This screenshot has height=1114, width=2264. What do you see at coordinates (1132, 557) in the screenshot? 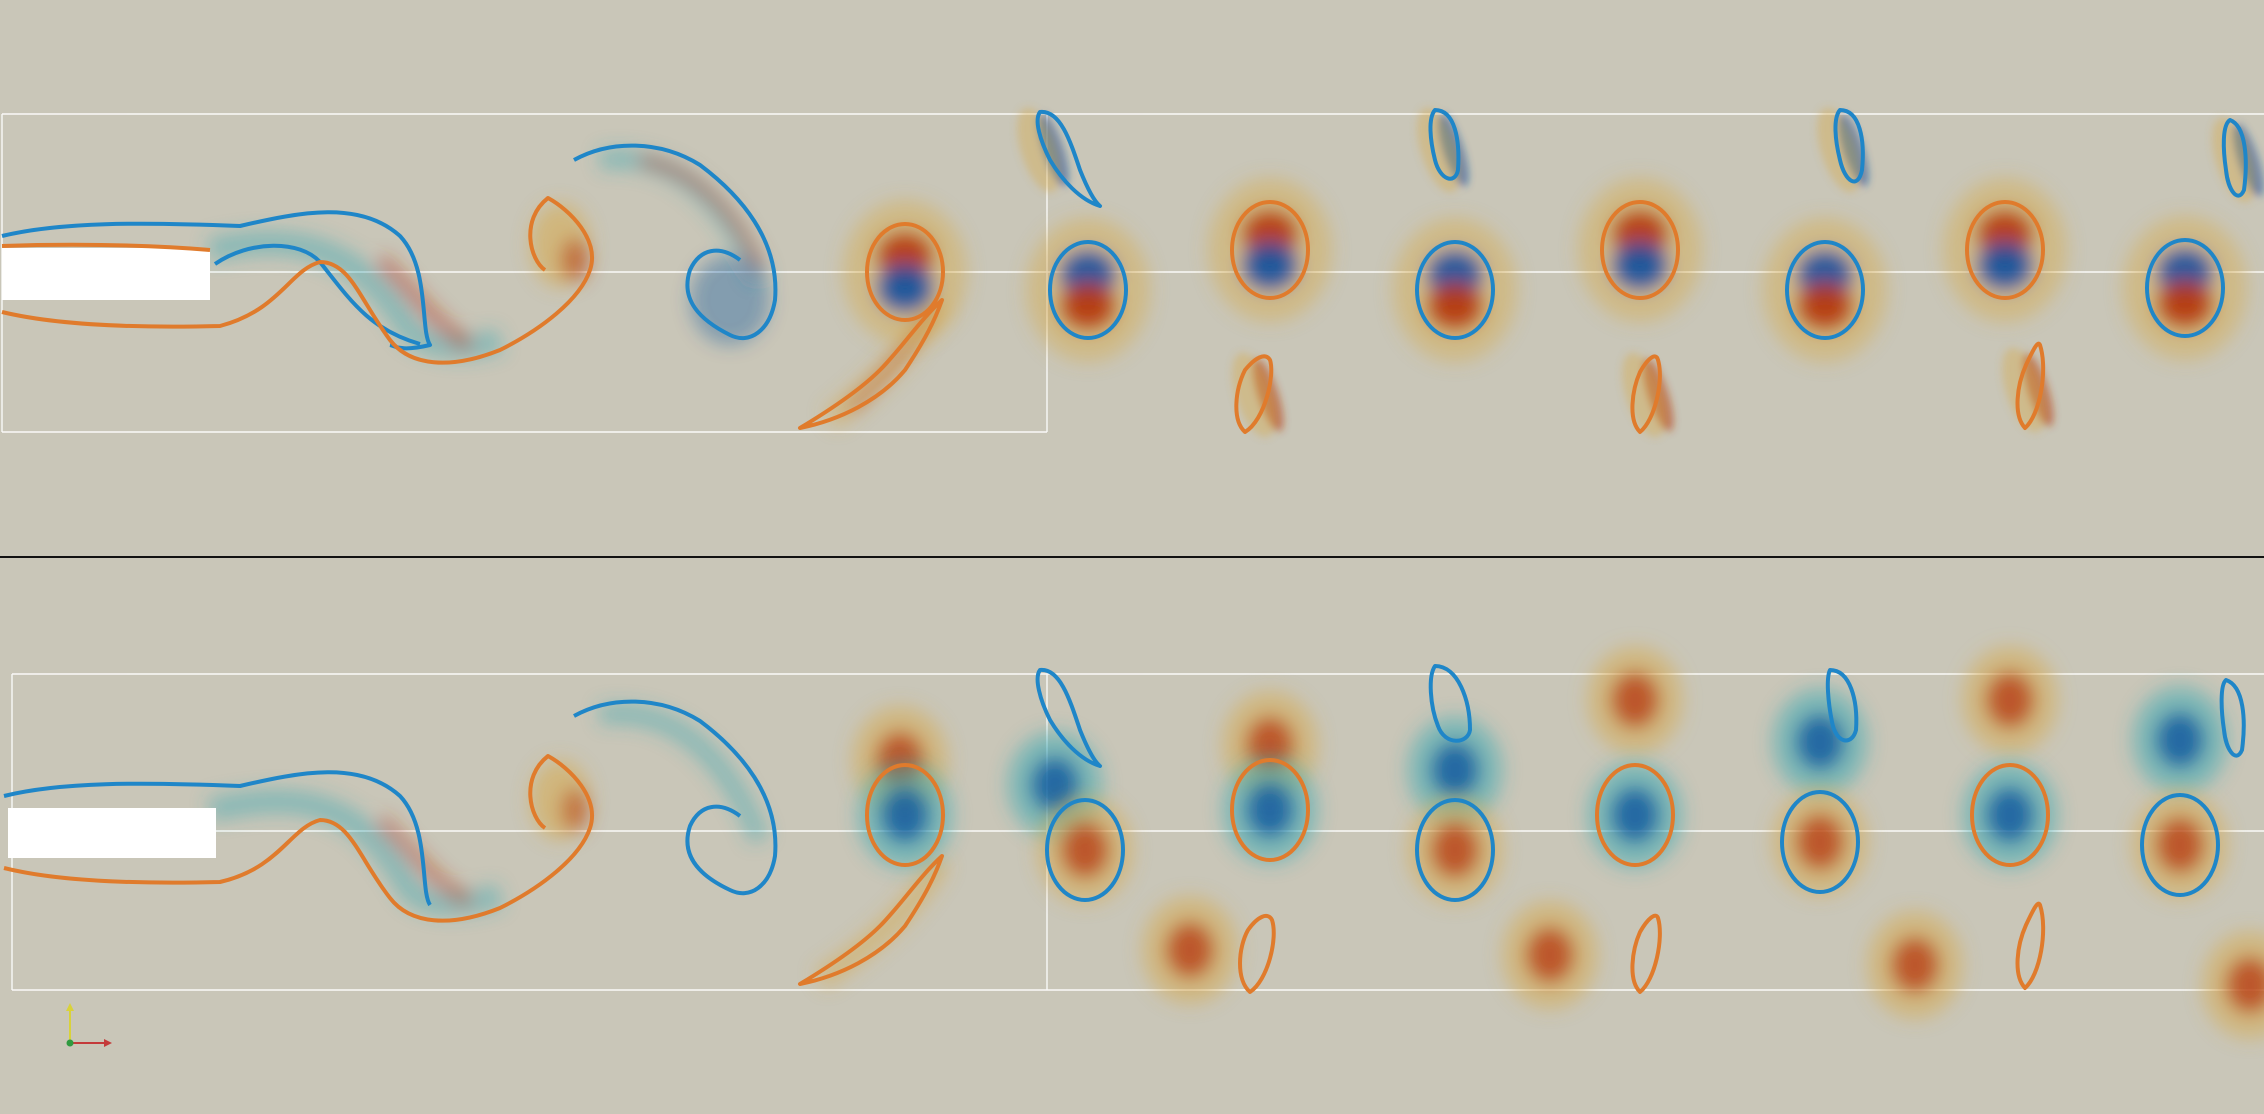
I see `panel-divider` at bounding box center [1132, 557].